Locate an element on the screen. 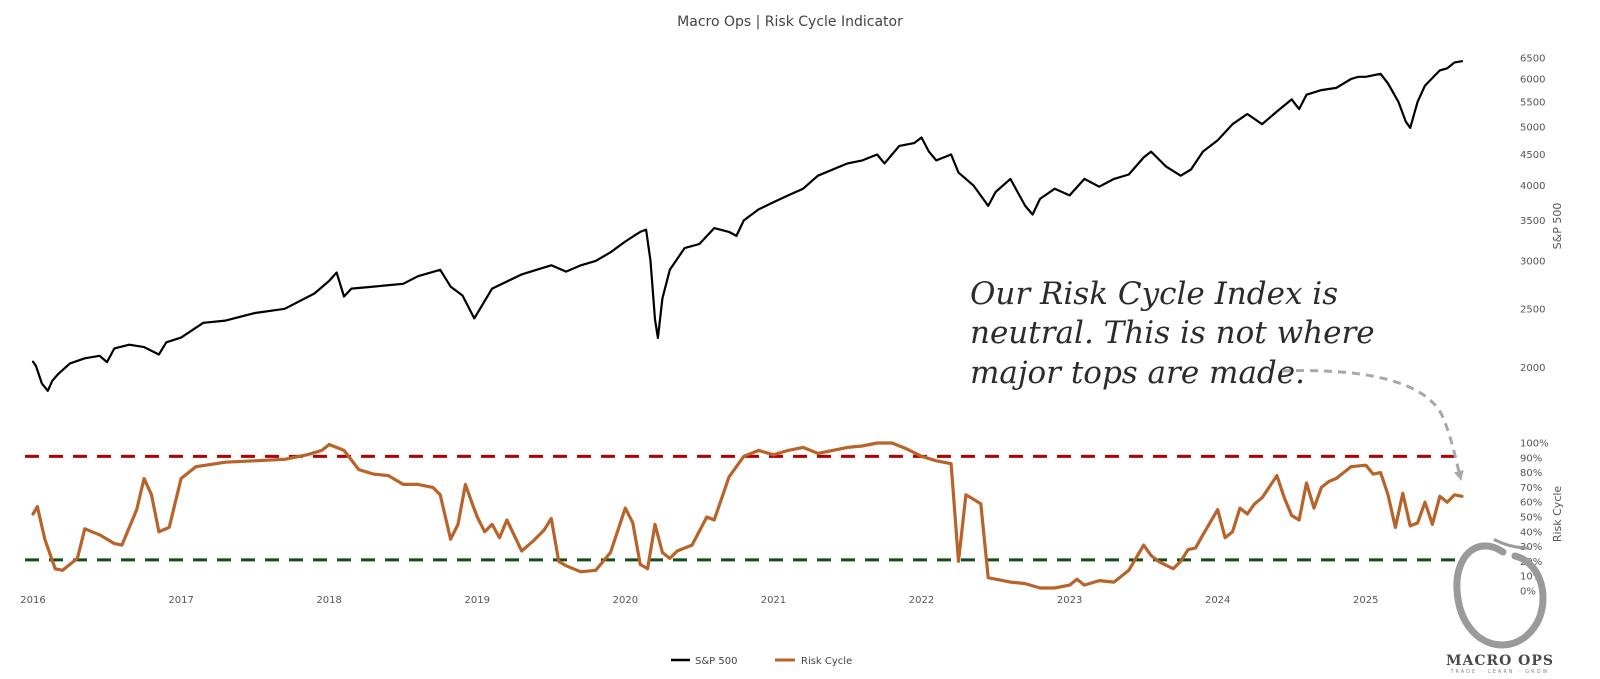  annotation-line-2: neutral. This is not where is located at coordinates (1172, 333).